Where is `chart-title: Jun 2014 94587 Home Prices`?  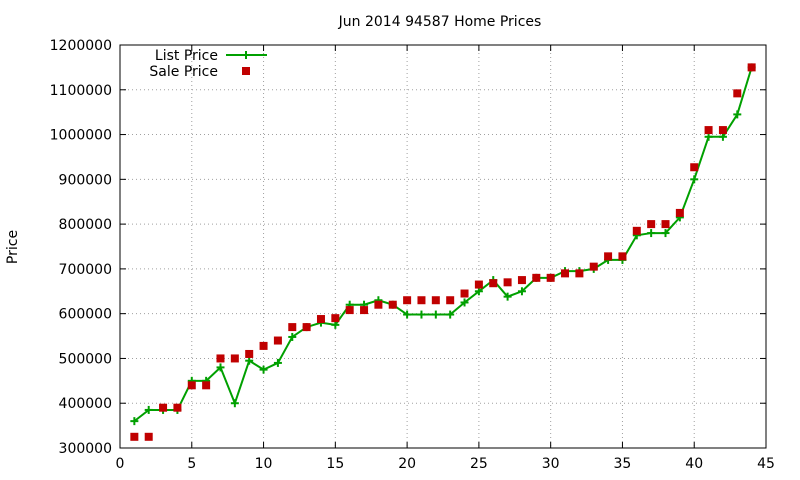 chart-title: Jun 2014 94587 Home Prices is located at coordinates (440, 22).